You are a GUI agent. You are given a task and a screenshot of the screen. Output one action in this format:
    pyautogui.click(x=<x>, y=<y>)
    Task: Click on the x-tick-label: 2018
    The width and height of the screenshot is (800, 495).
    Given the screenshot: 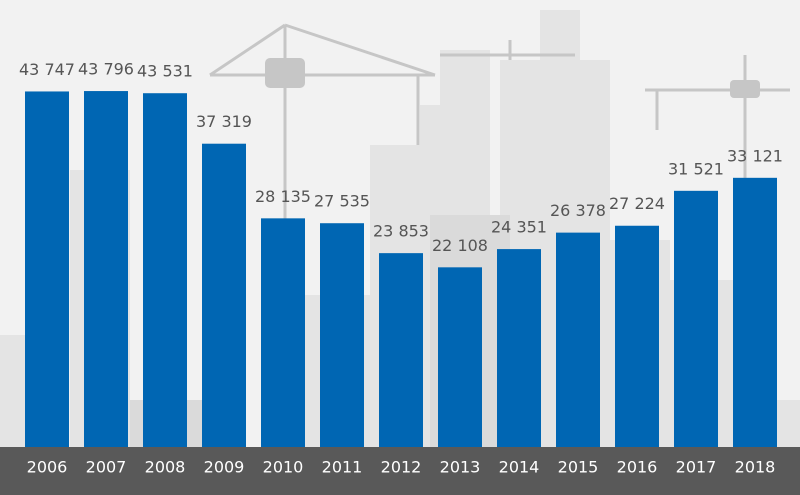 What is the action you would take?
    pyautogui.click(x=755, y=467)
    